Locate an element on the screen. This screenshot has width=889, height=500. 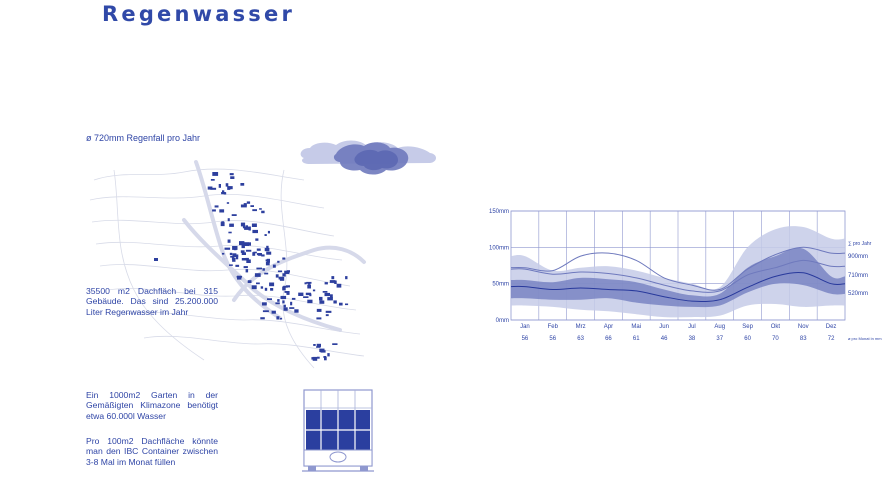
right-label: ∑ pro Jahr is located at coordinates (860, 244).